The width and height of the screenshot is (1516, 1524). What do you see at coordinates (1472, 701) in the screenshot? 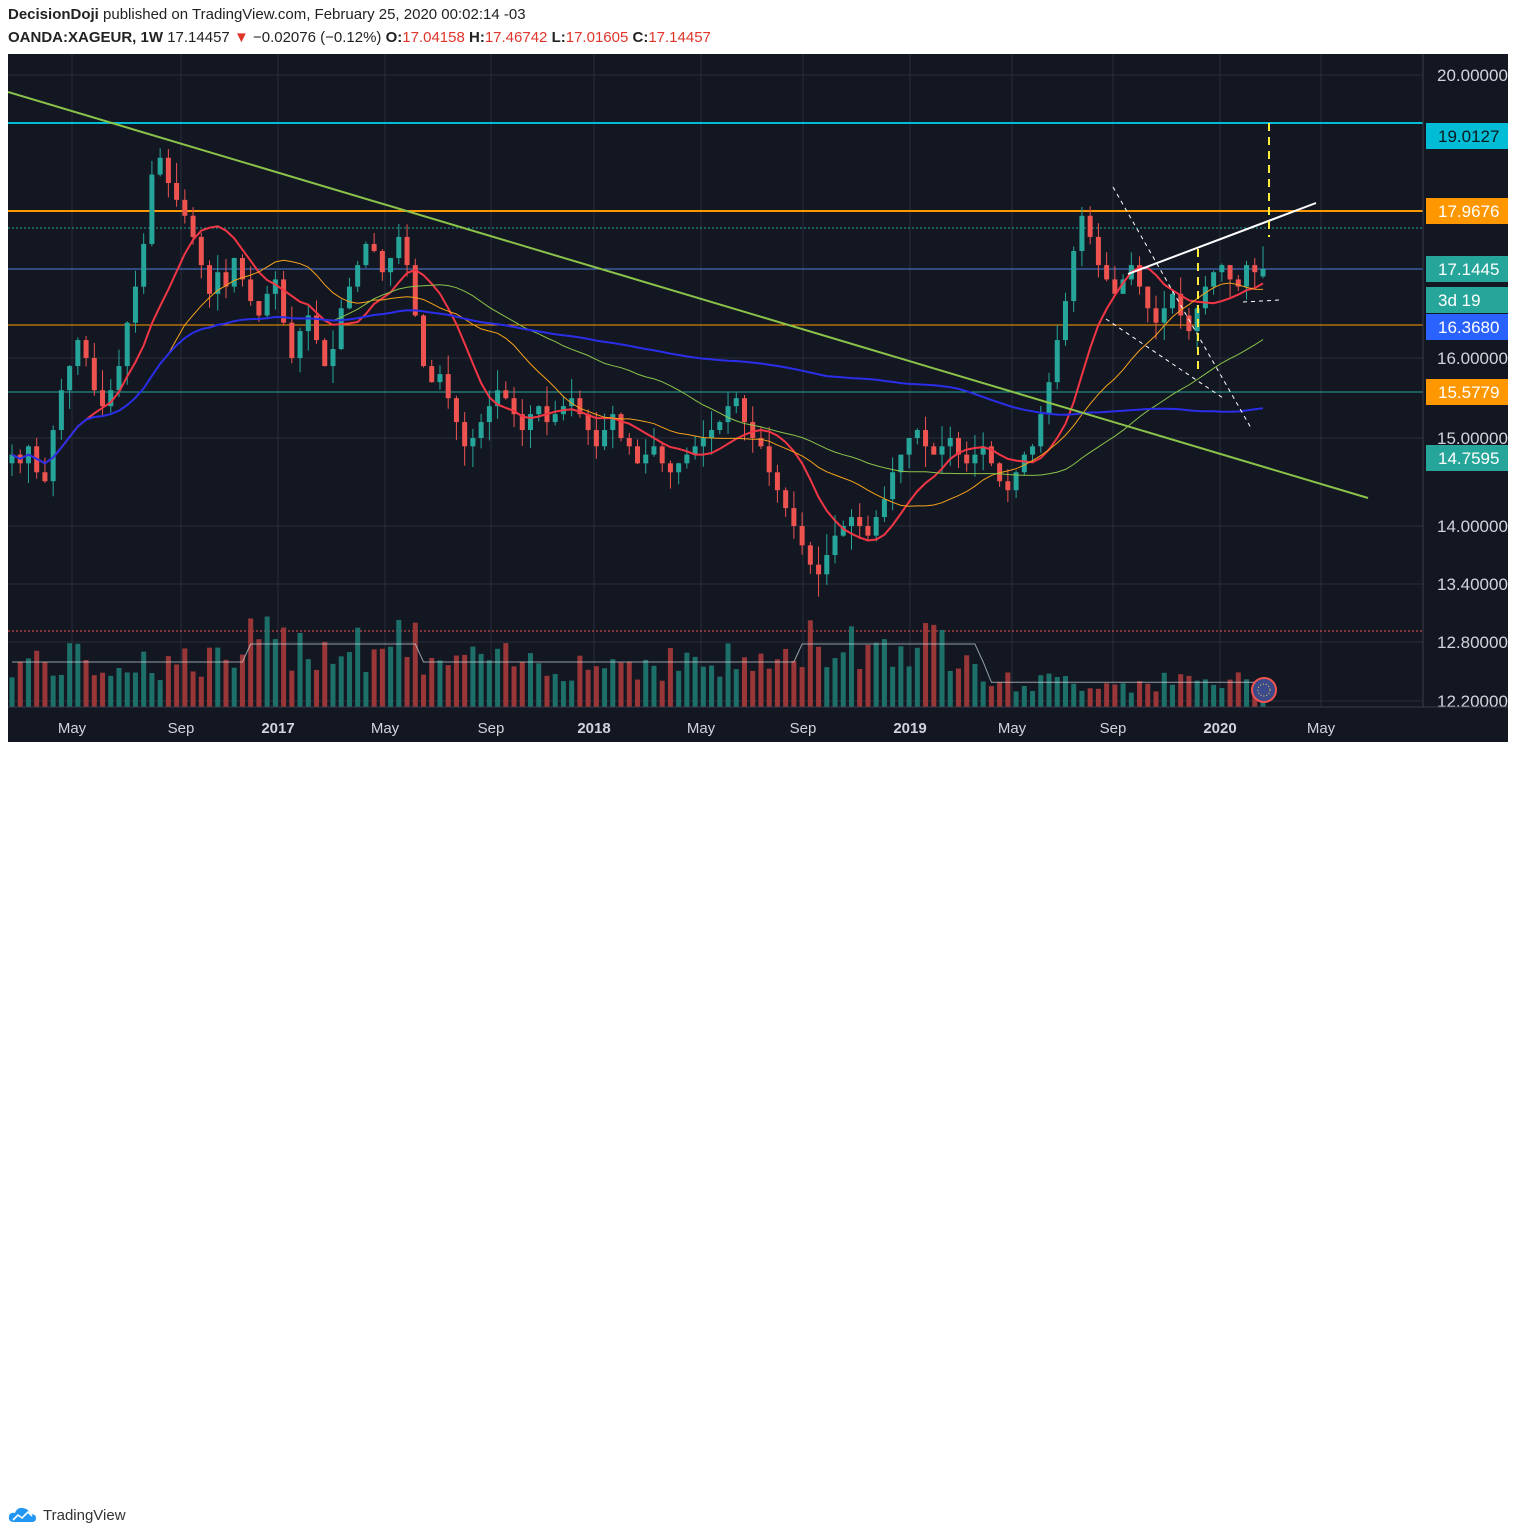
I see `price-tick-label: 12.20000` at bounding box center [1472, 701].